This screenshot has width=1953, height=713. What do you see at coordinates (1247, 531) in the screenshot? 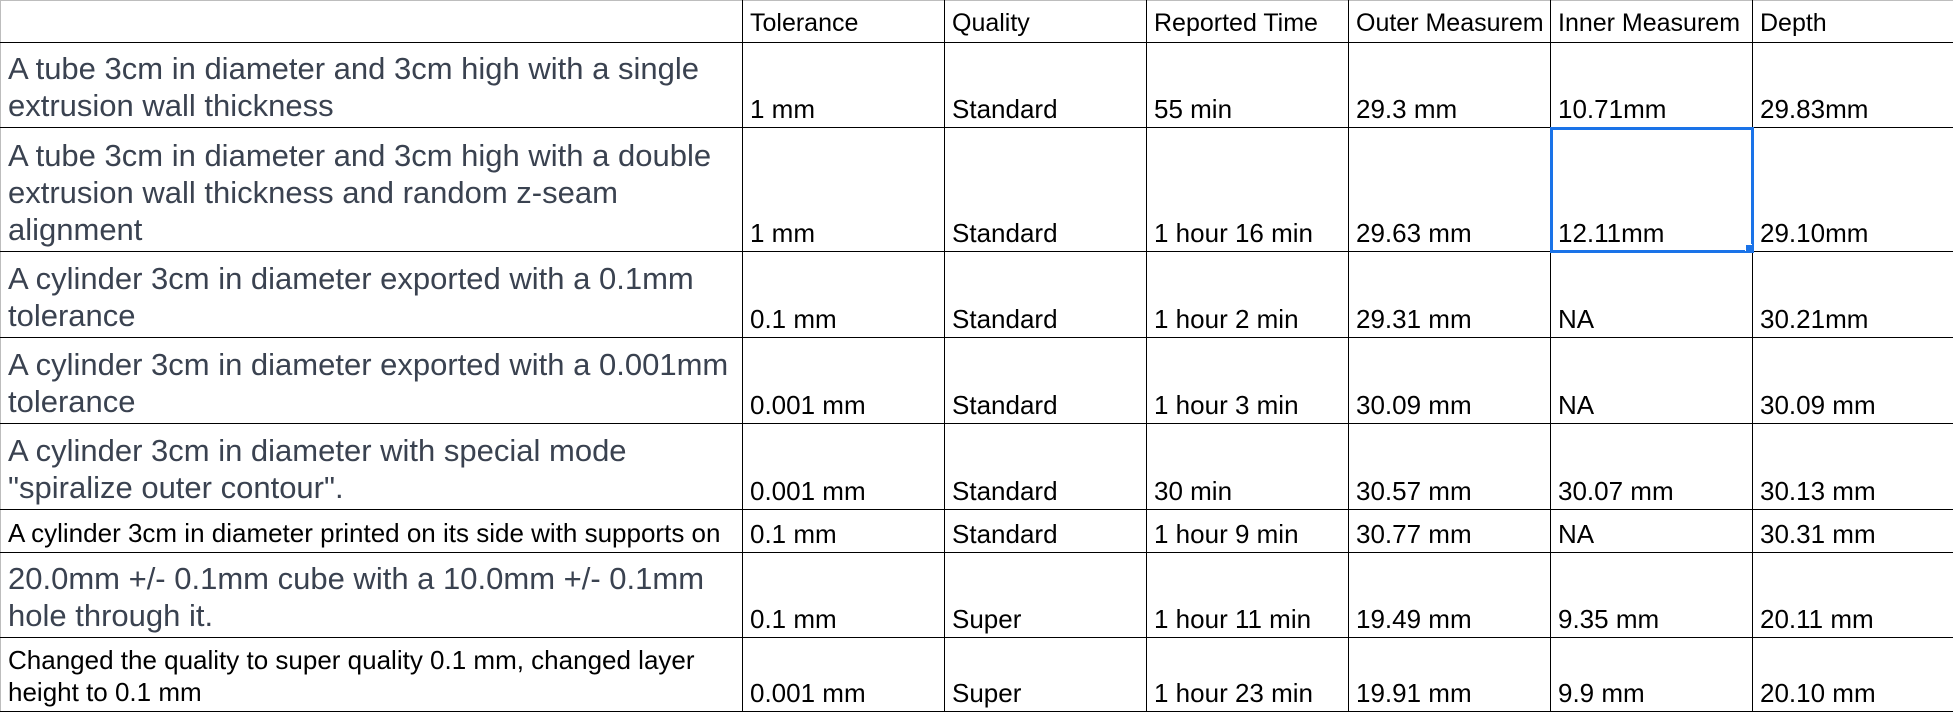
I see `reported-time-cell: 1 hour 9 min` at bounding box center [1247, 531].